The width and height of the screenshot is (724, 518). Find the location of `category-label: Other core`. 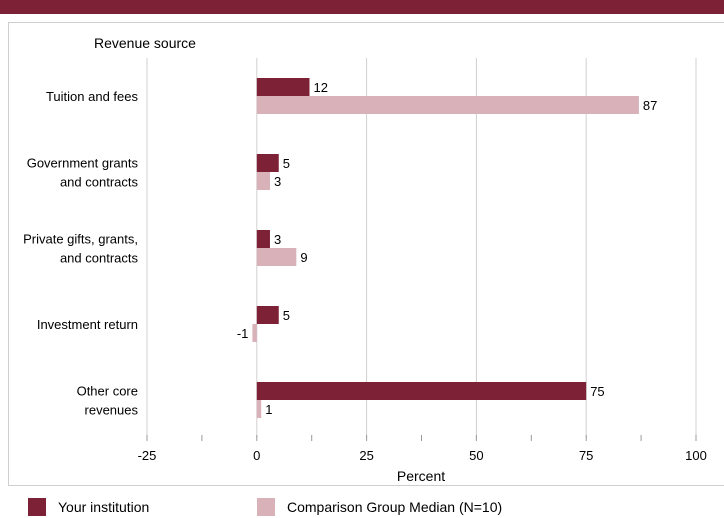

category-label: Other core is located at coordinates (107, 391).